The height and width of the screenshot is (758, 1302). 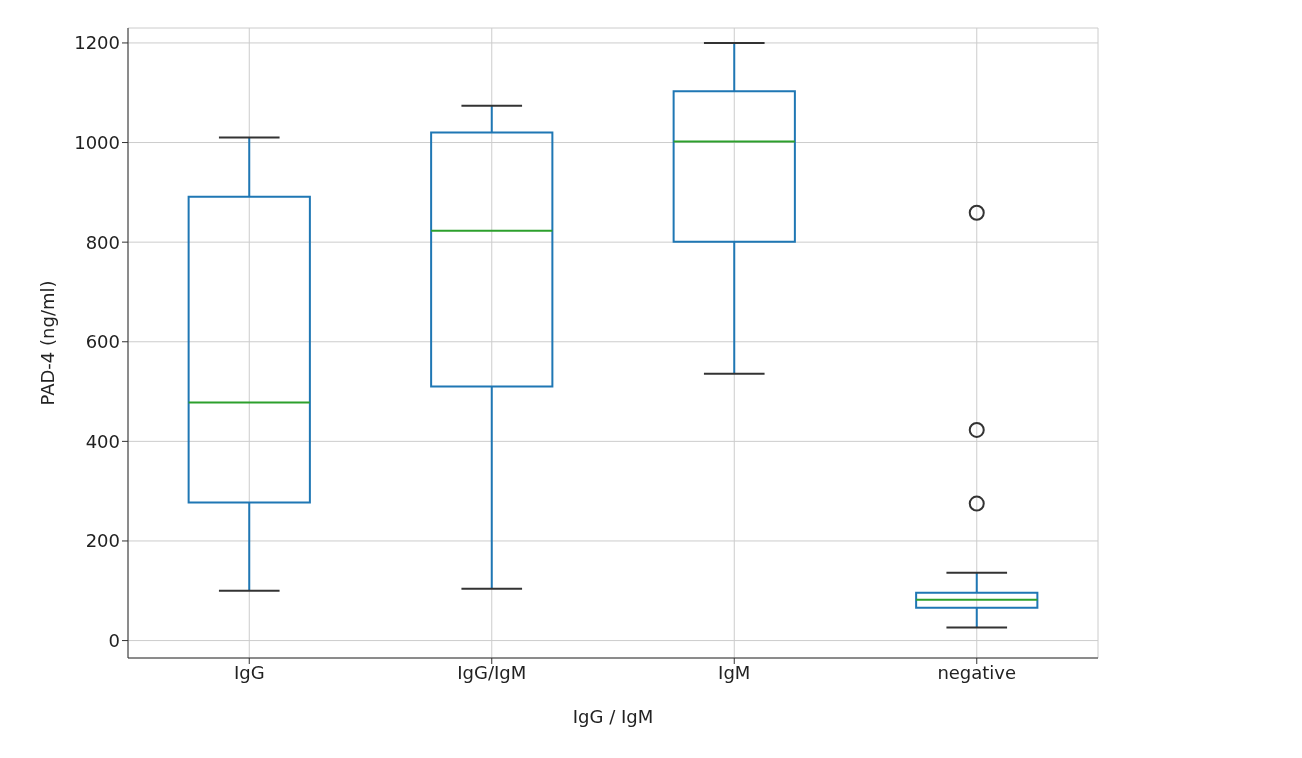 I want to click on y-tick-label: 0, so click(x=114, y=640).